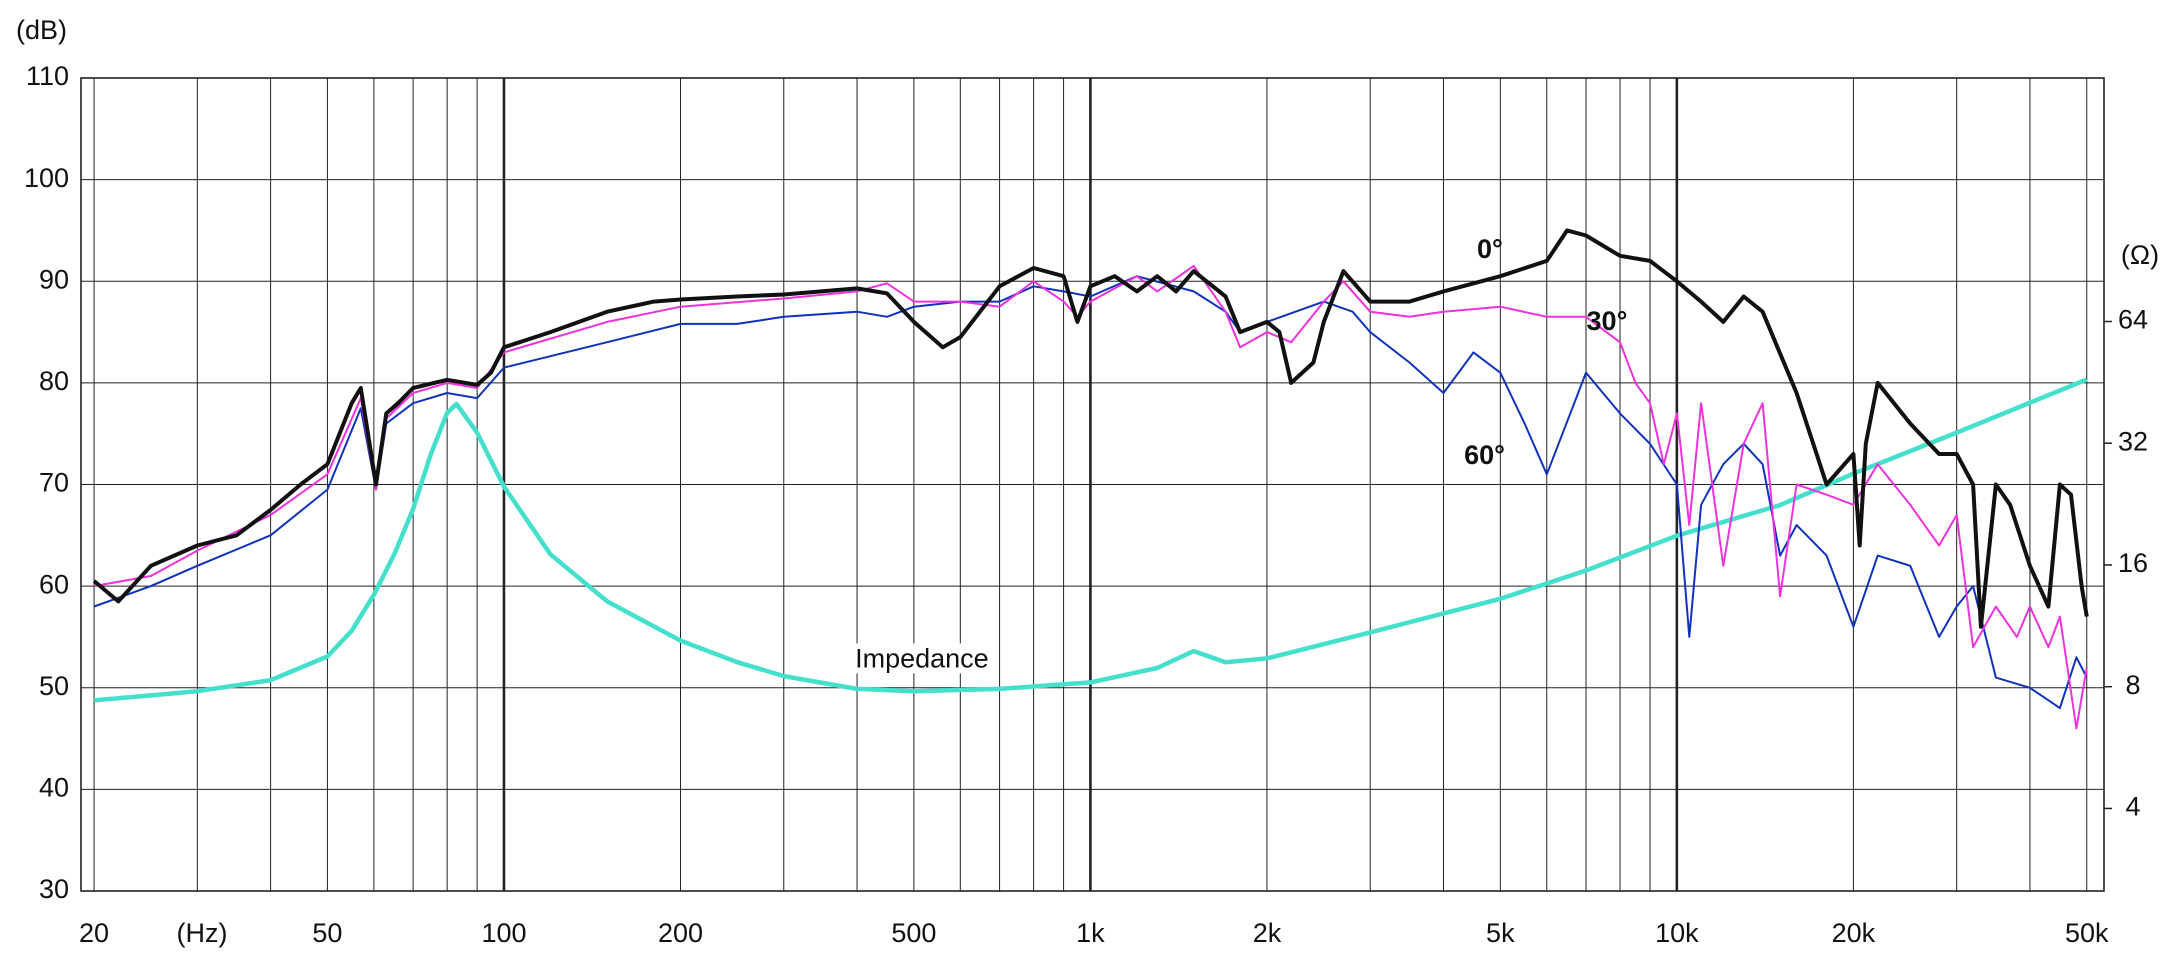 The height and width of the screenshot is (972, 2182). Describe the element at coordinates (1607, 321) in the screenshot. I see `series-label: 30°` at that location.